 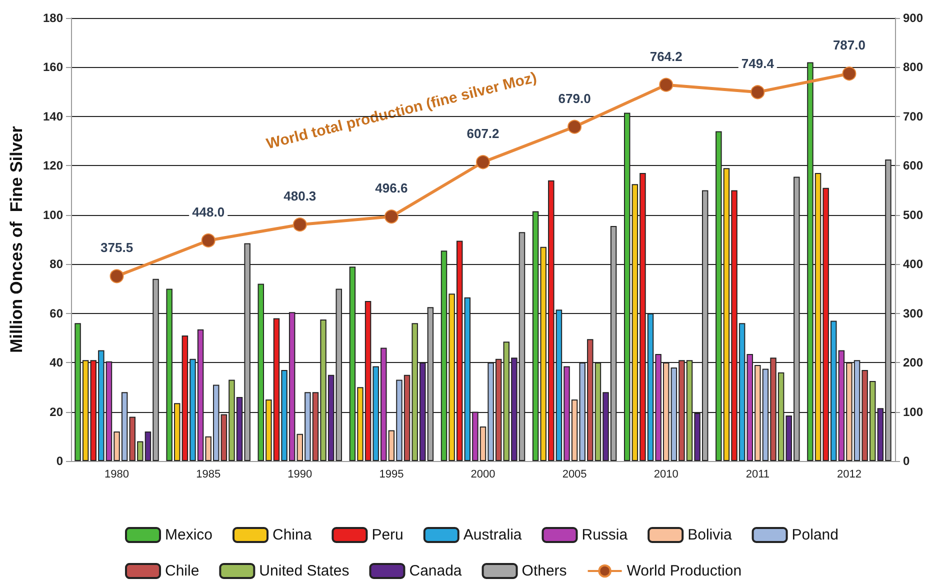 I want to click on x-tick-label: 1990, so click(x=300, y=474).